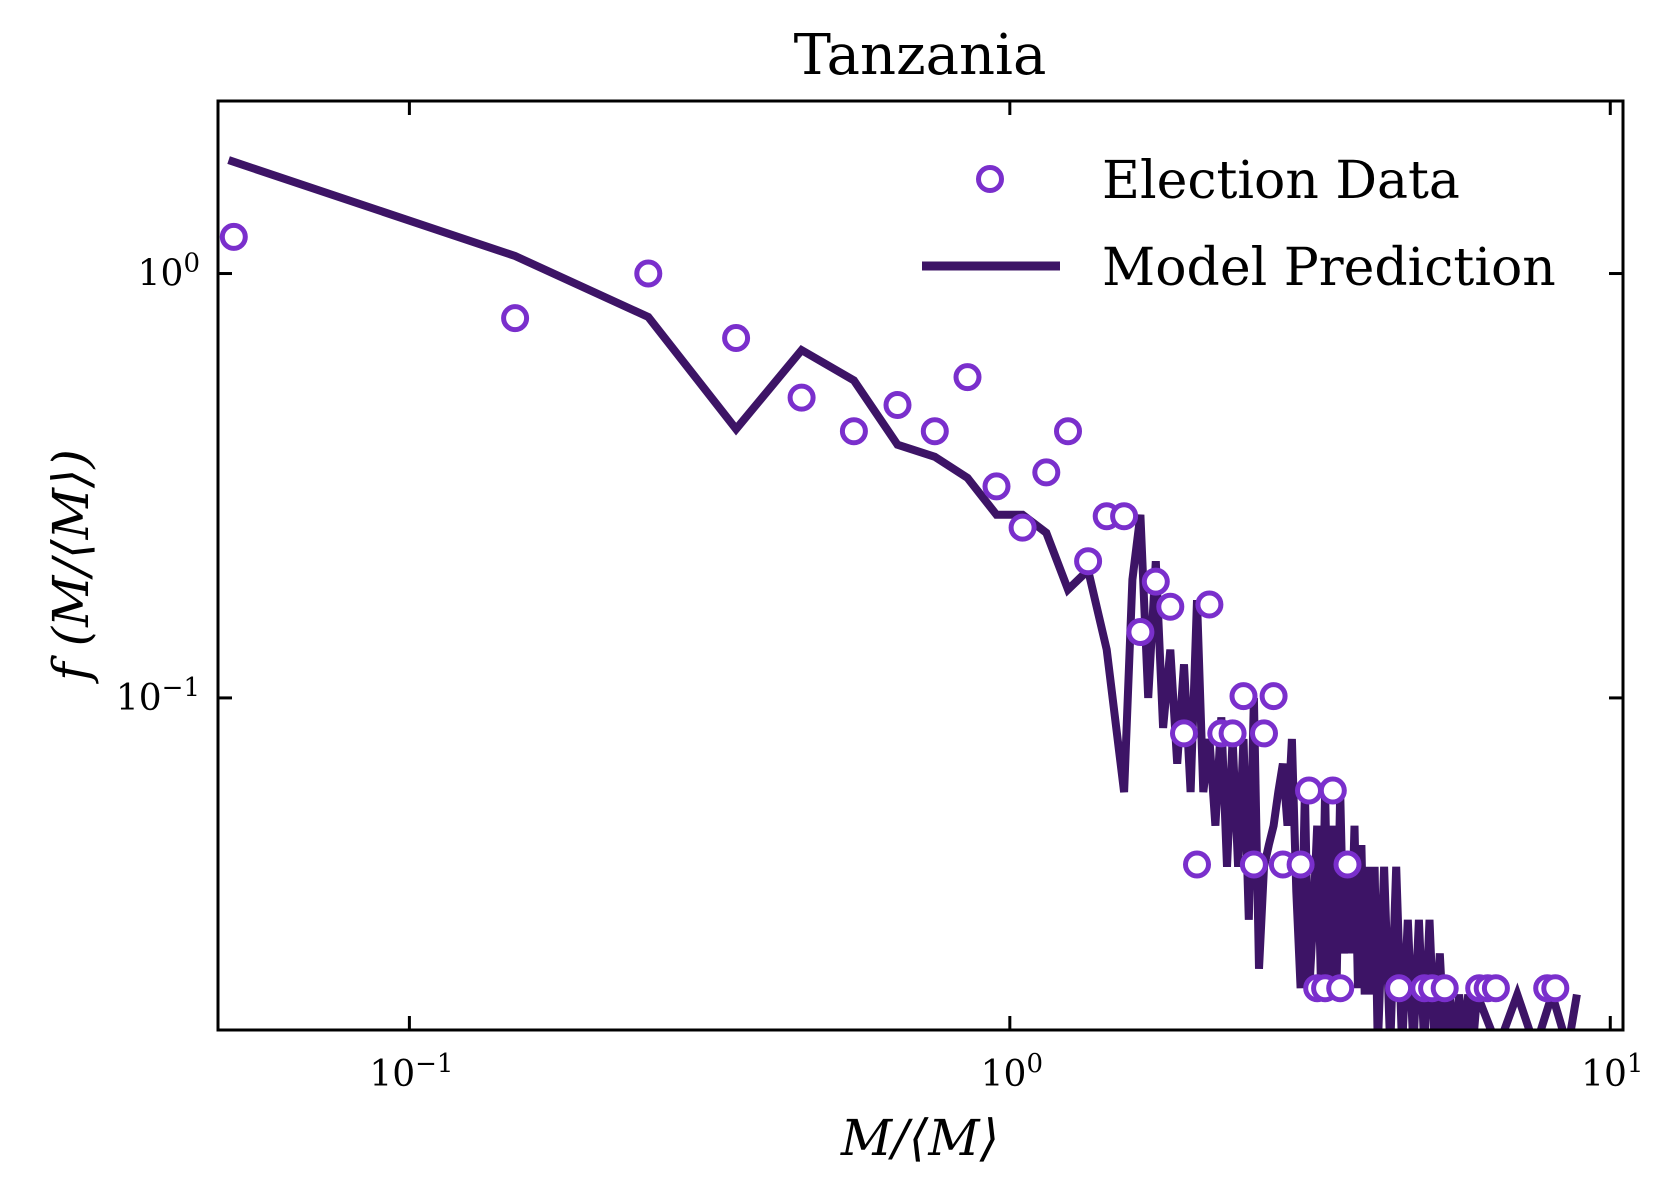  What do you see at coordinates (169, 272) in the screenshot?
I see `y-tick-label: 10⁰` at bounding box center [169, 272].